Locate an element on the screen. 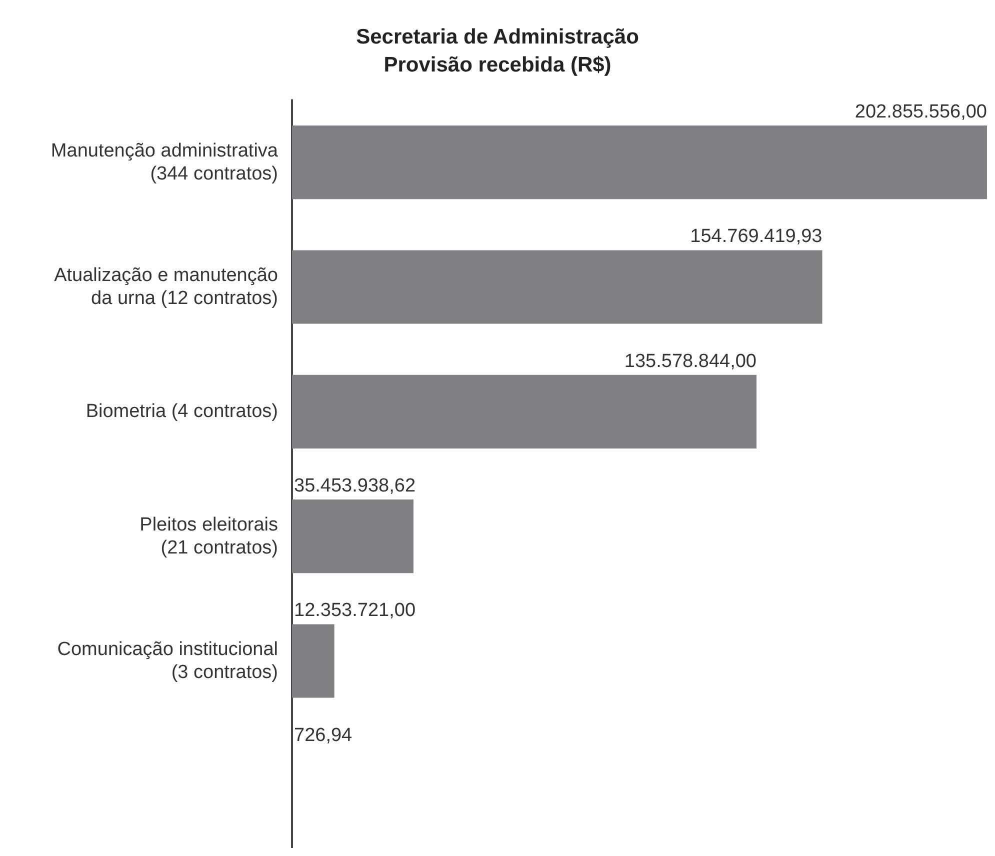 This screenshot has height=856, width=995. y-tick-label: Manutenção administrativa (344 contratos) is located at coordinates (164, 162).